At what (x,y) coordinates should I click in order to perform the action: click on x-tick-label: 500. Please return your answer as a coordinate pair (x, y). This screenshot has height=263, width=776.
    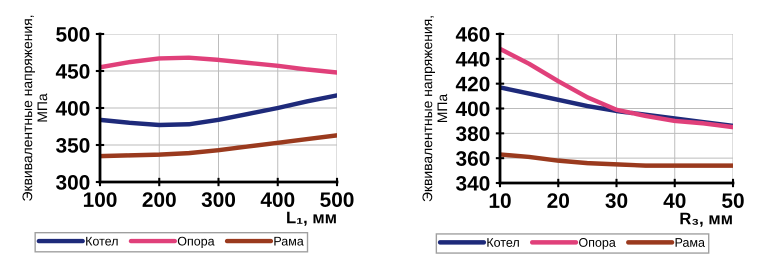
    Looking at the image, I should click on (337, 200).